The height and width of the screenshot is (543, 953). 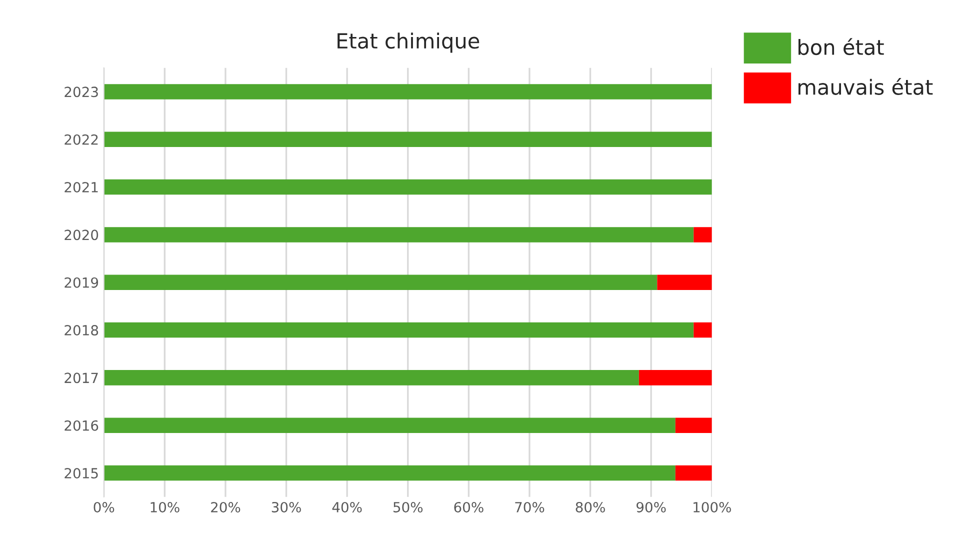 What do you see at coordinates (81, 473) in the screenshot?
I see `y-tick-label: 2015` at bounding box center [81, 473].